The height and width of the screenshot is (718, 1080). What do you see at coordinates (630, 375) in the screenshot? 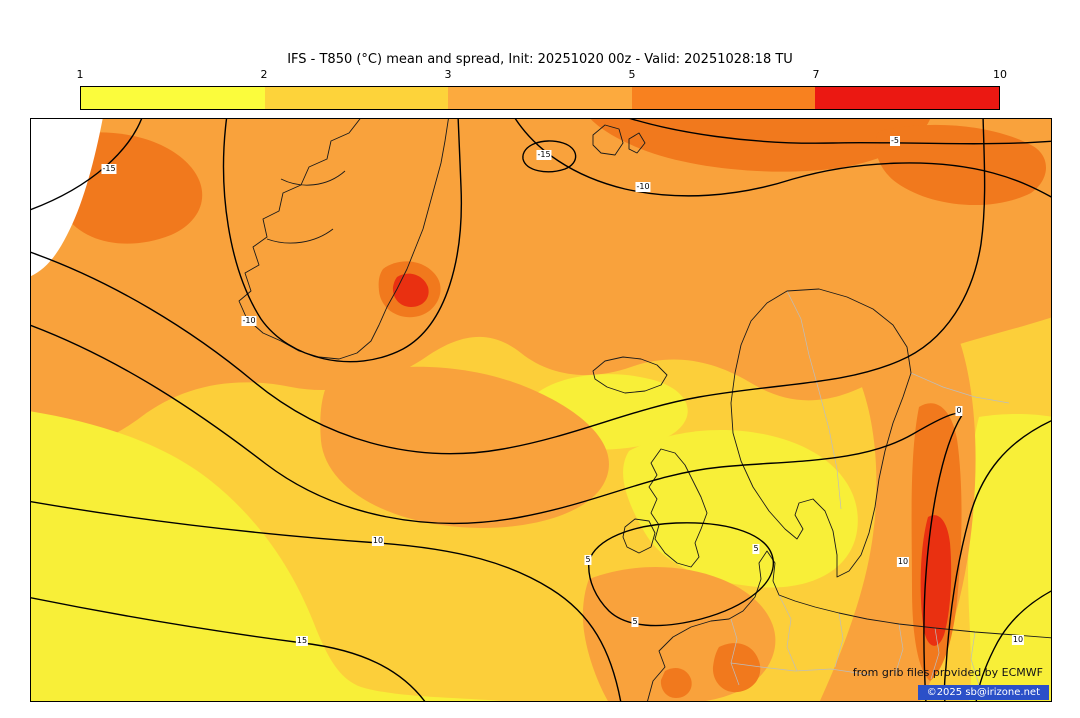
I see `coastline-iceland` at bounding box center [630, 375].